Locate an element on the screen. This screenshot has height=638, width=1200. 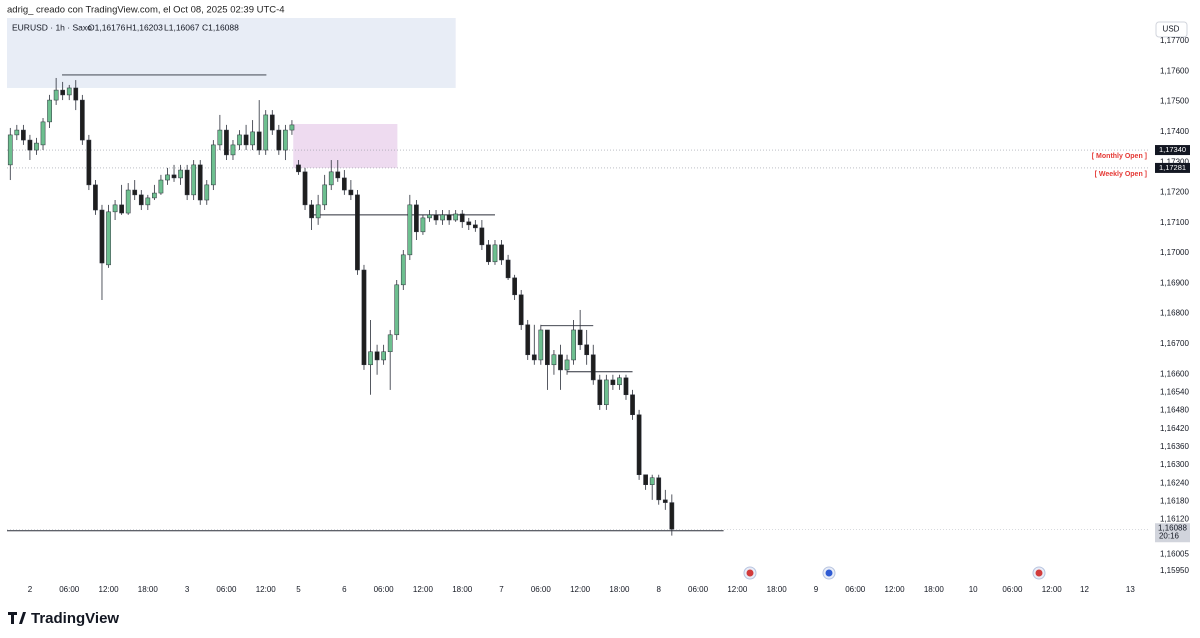
y-tick-label: 1,16005 is located at coordinates (1174, 553).